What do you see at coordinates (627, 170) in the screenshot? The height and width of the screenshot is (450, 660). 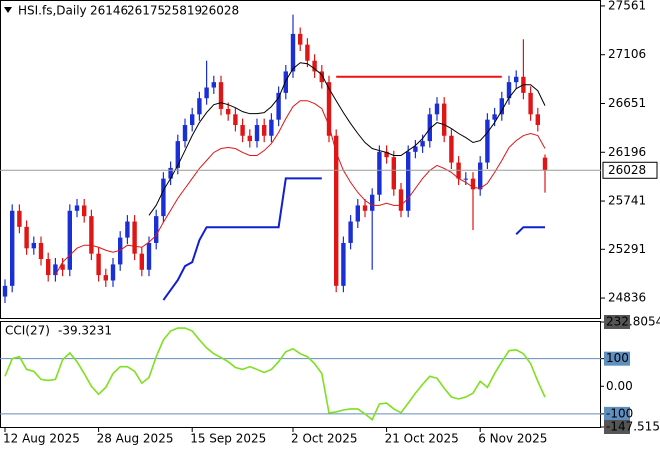 I see `last-price-label: 26028` at bounding box center [627, 170].